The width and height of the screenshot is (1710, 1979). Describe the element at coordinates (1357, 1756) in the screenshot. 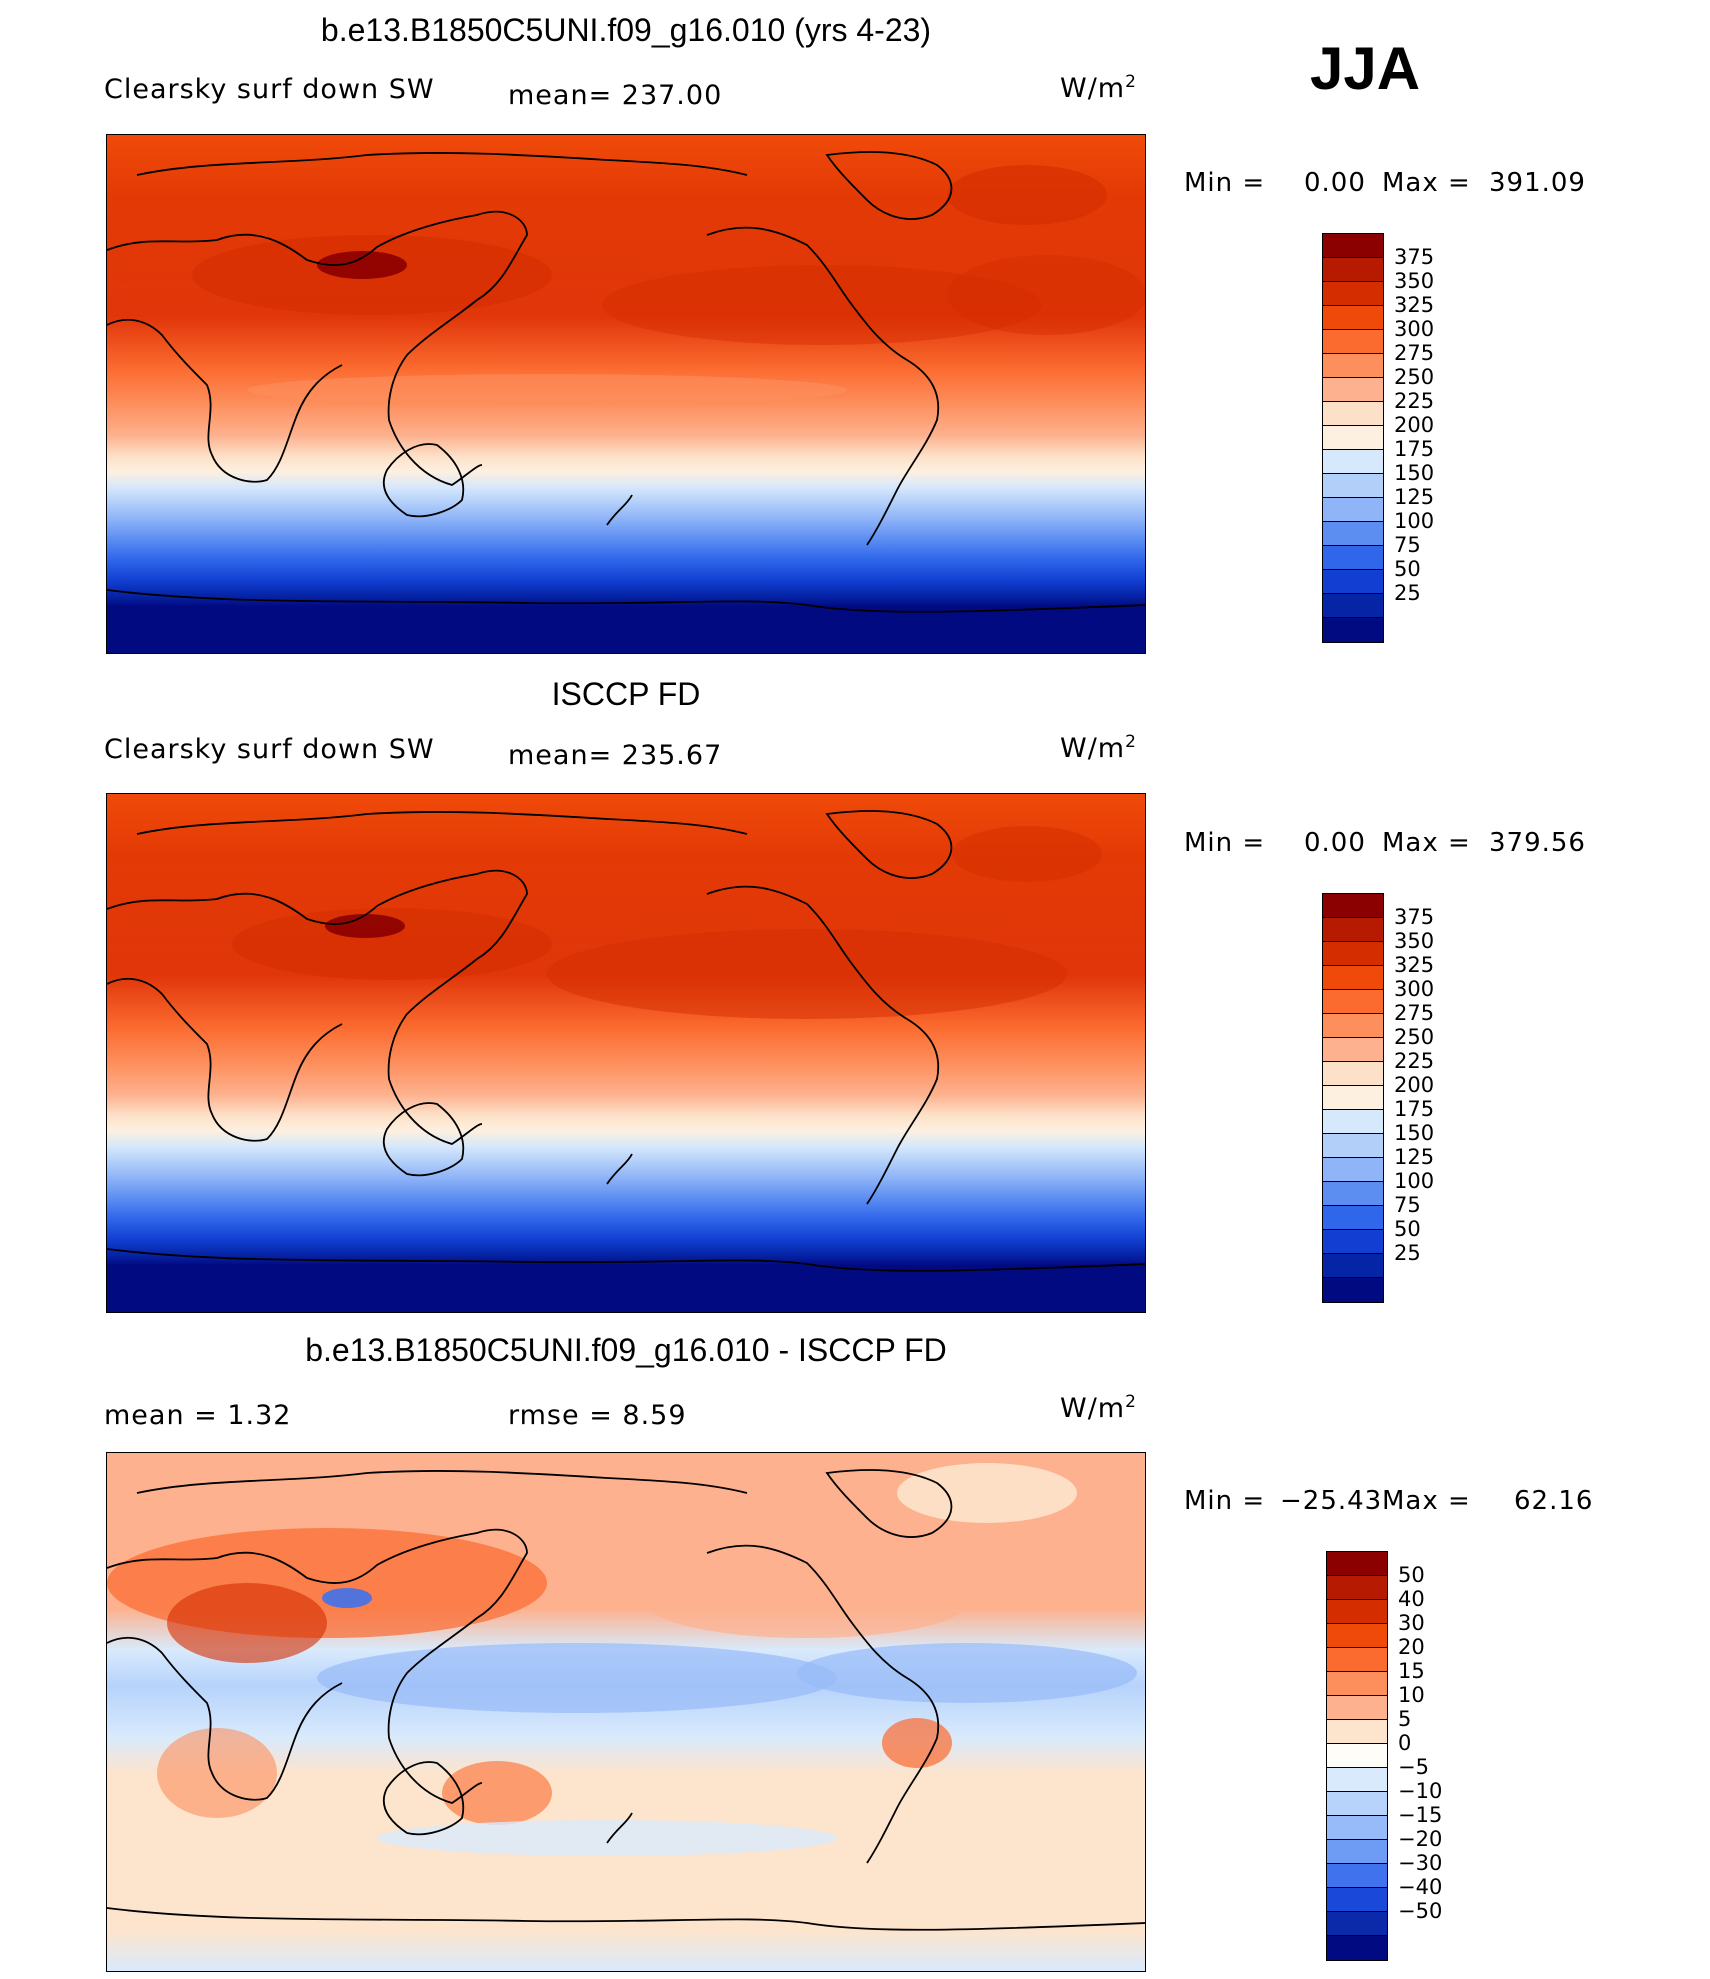

I see `colorbar-box` at that location.